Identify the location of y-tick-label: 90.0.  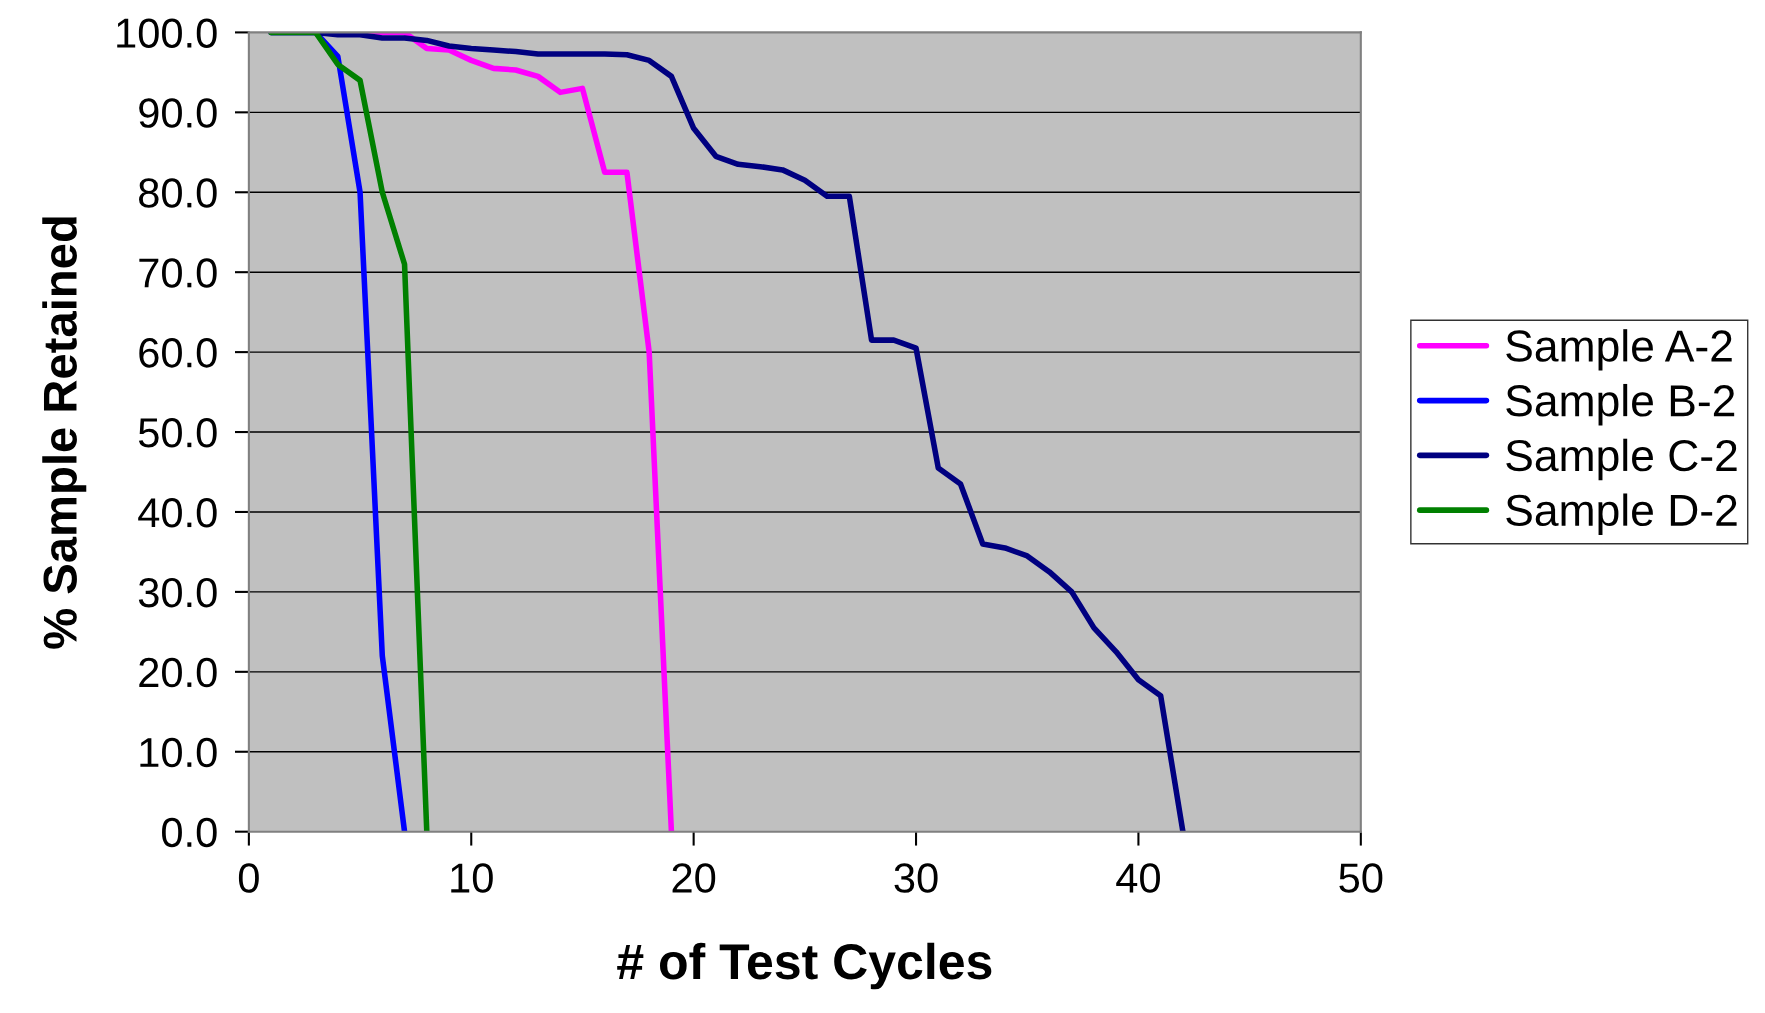
(178, 113).